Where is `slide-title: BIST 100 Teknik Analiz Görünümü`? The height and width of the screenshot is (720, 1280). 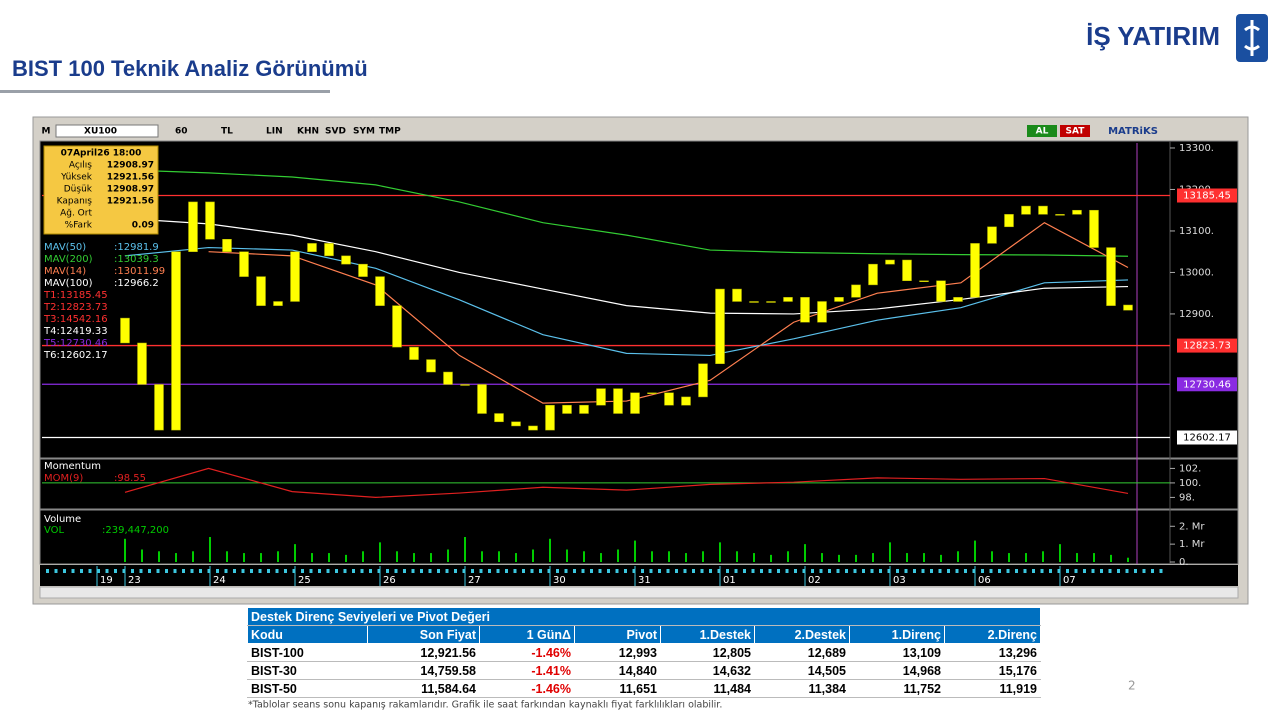 slide-title: BIST 100 Teknik Analiz Görünümü is located at coordinates (190, 68).